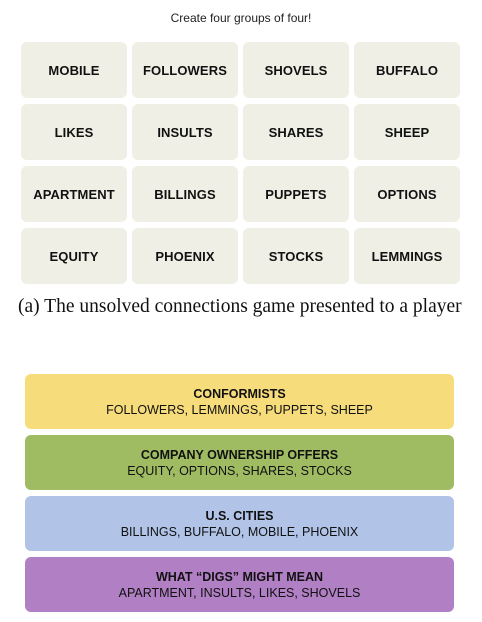 The image size is (482, 622). Describe the element at coordinates (239, 393) in the screenshot. I see `group-title: CONFORMISTS` at that location.